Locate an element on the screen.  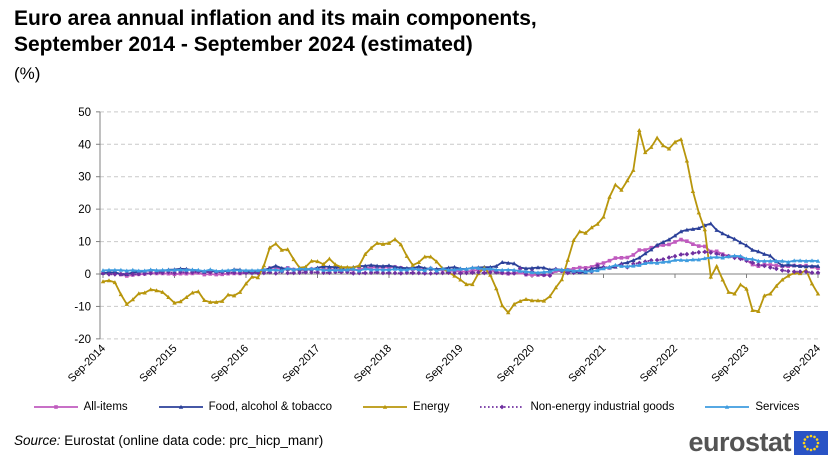
eurostat-logo: eurostat is located at coordinates (758, 442).